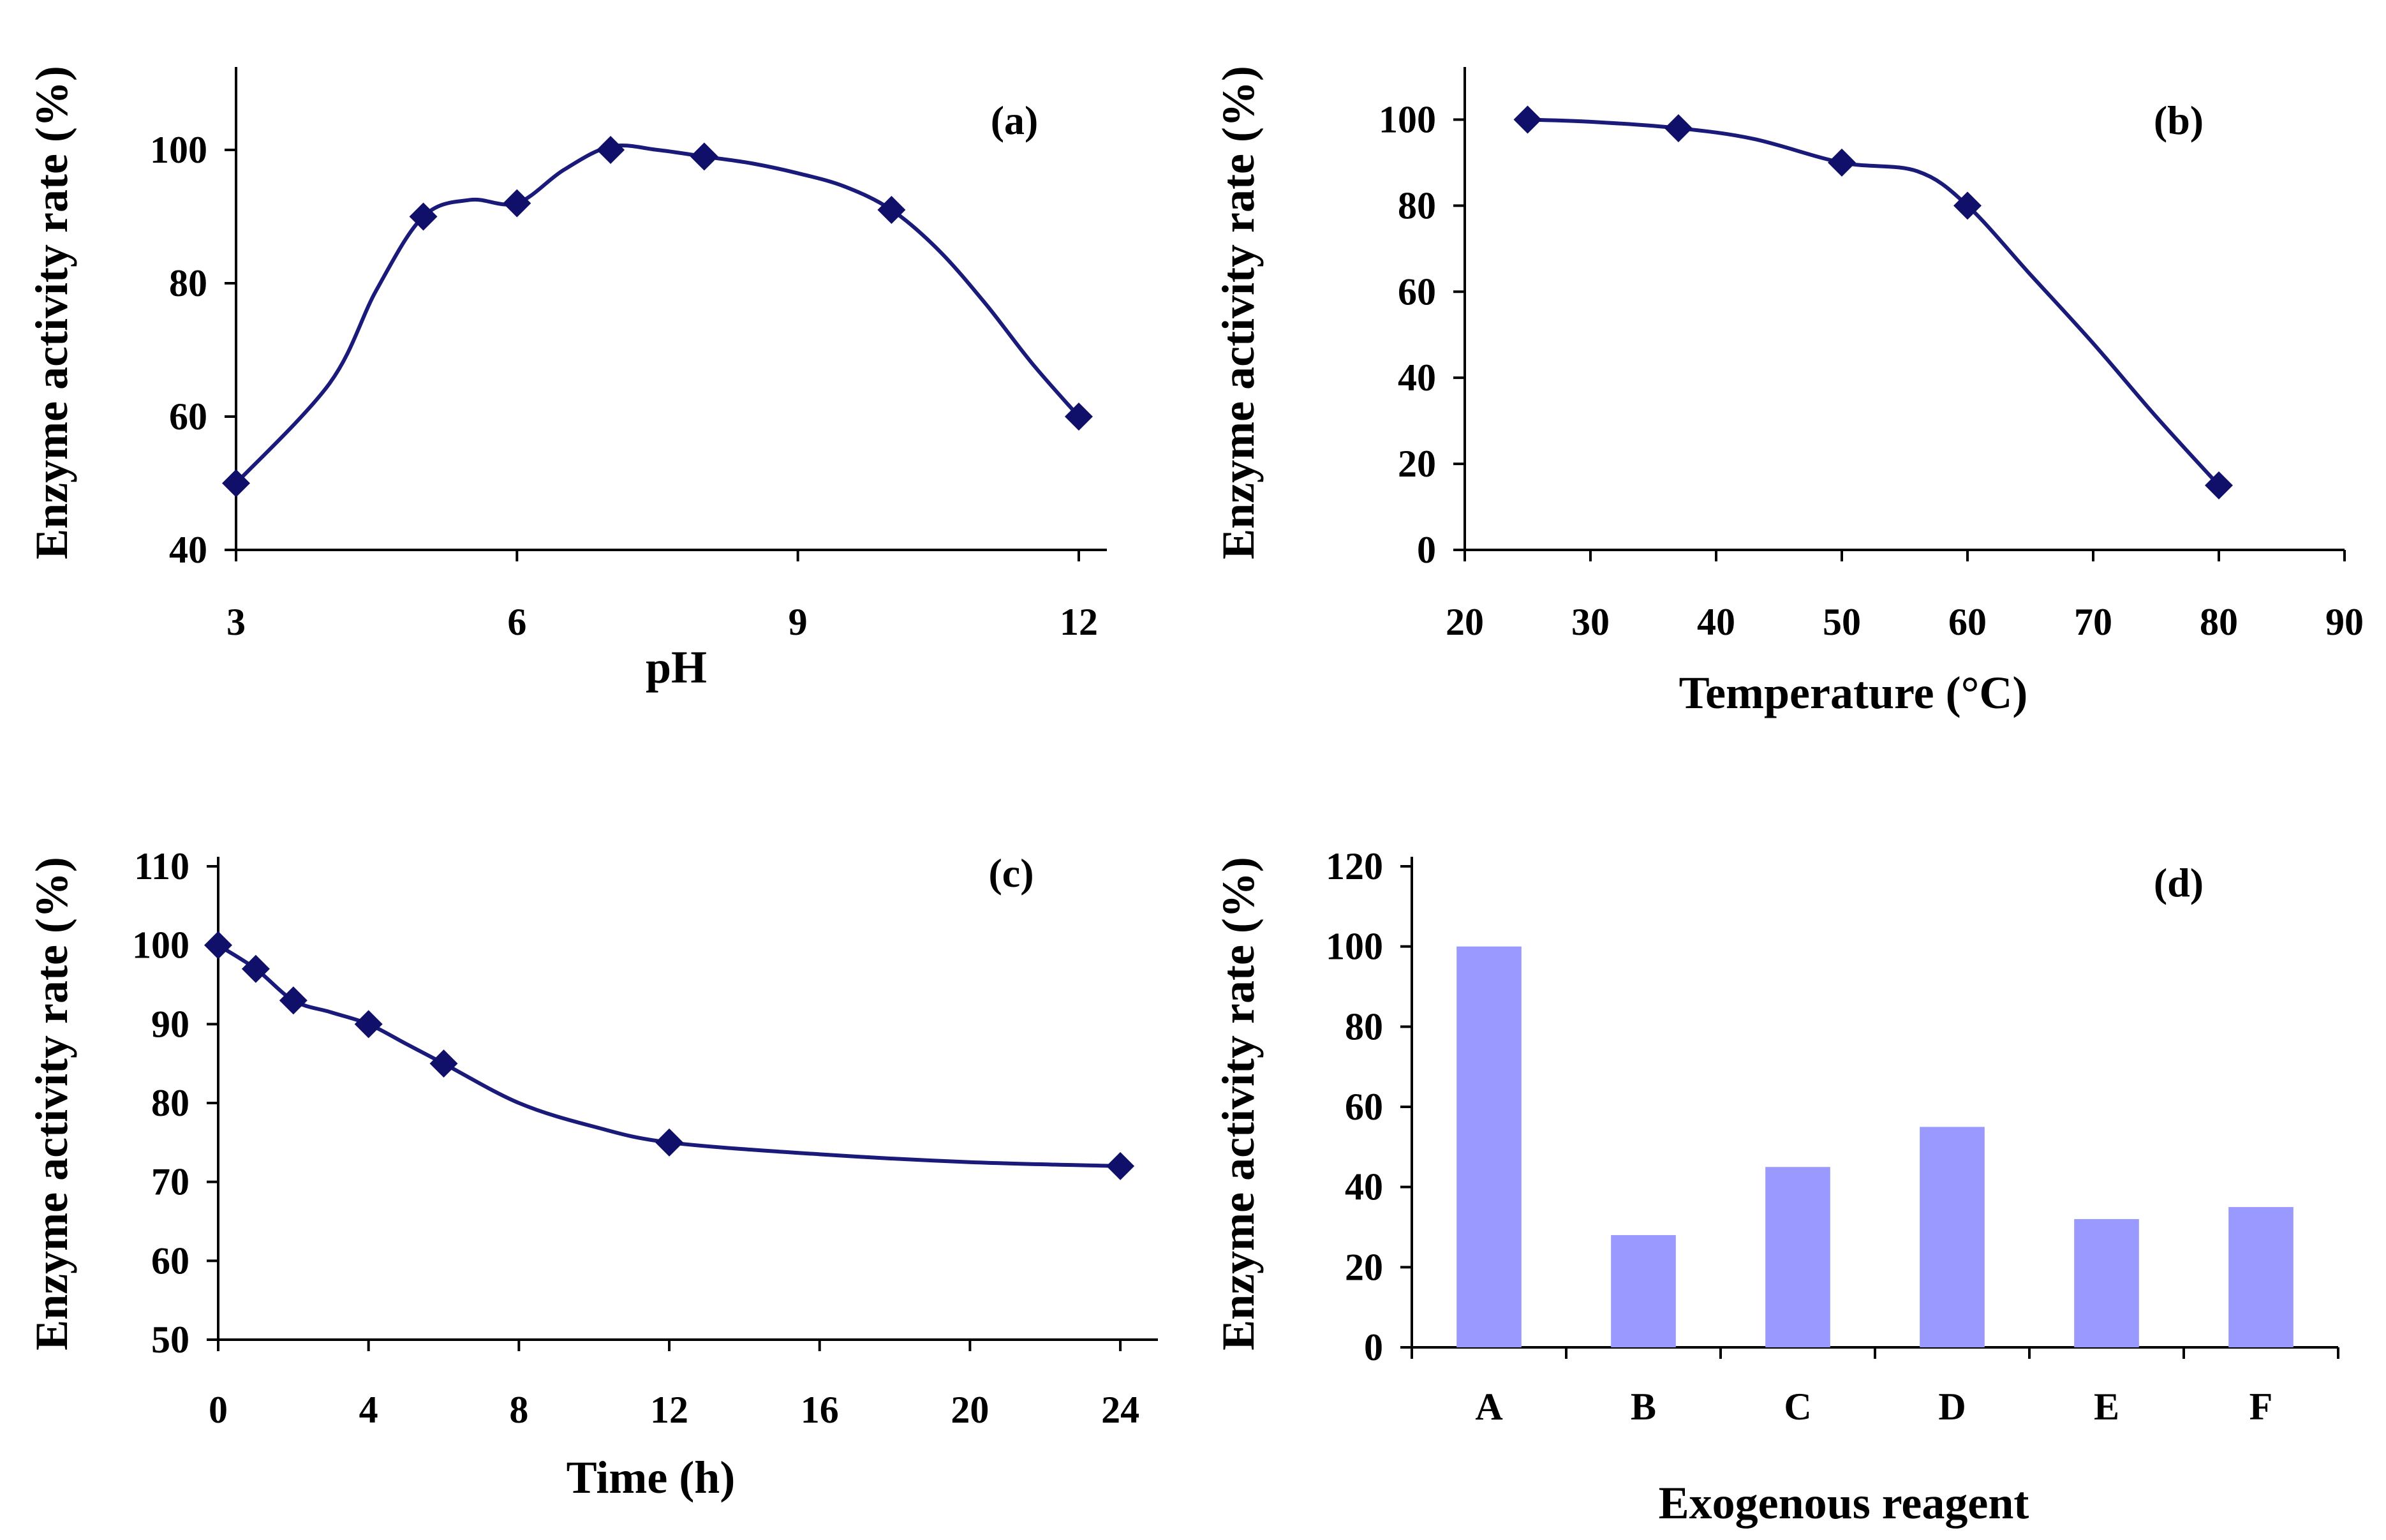 This screenshot has width=2386, height=1540. I want to click on x-axis-title: Temperature (°C), so click(1853, 693).